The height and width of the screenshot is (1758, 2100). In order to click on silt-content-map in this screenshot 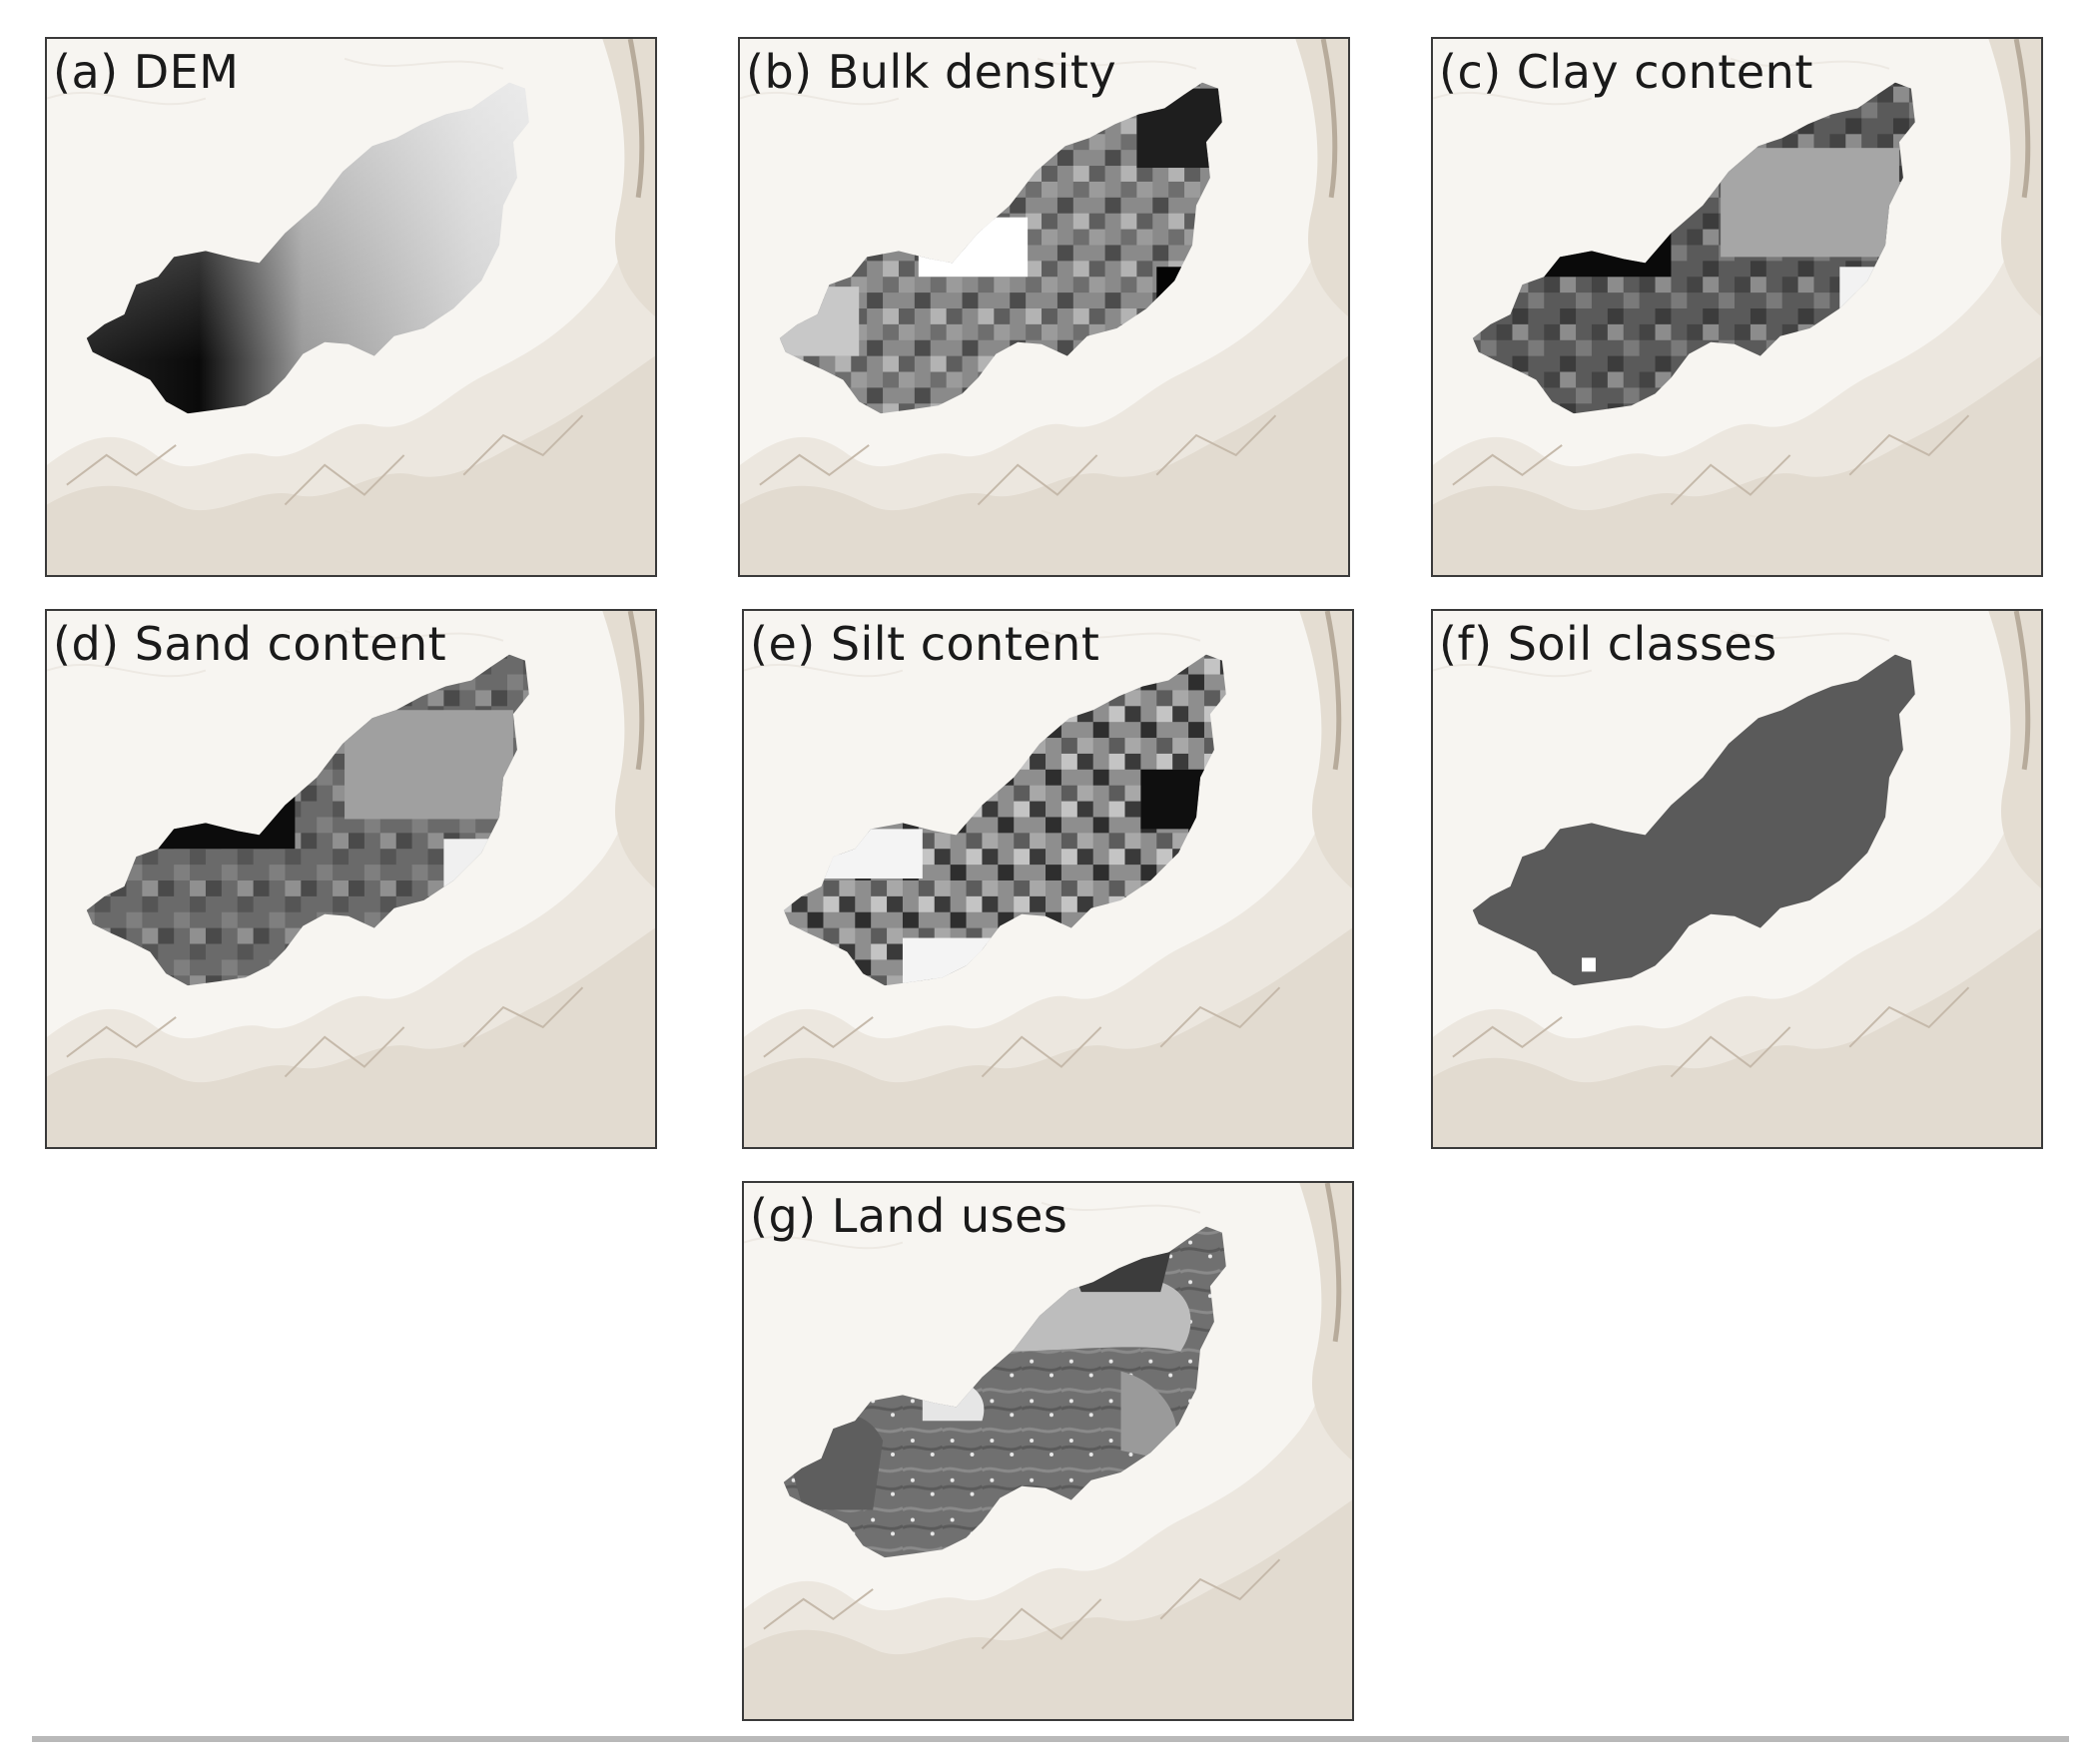, I will do `click(1048, 879)`.